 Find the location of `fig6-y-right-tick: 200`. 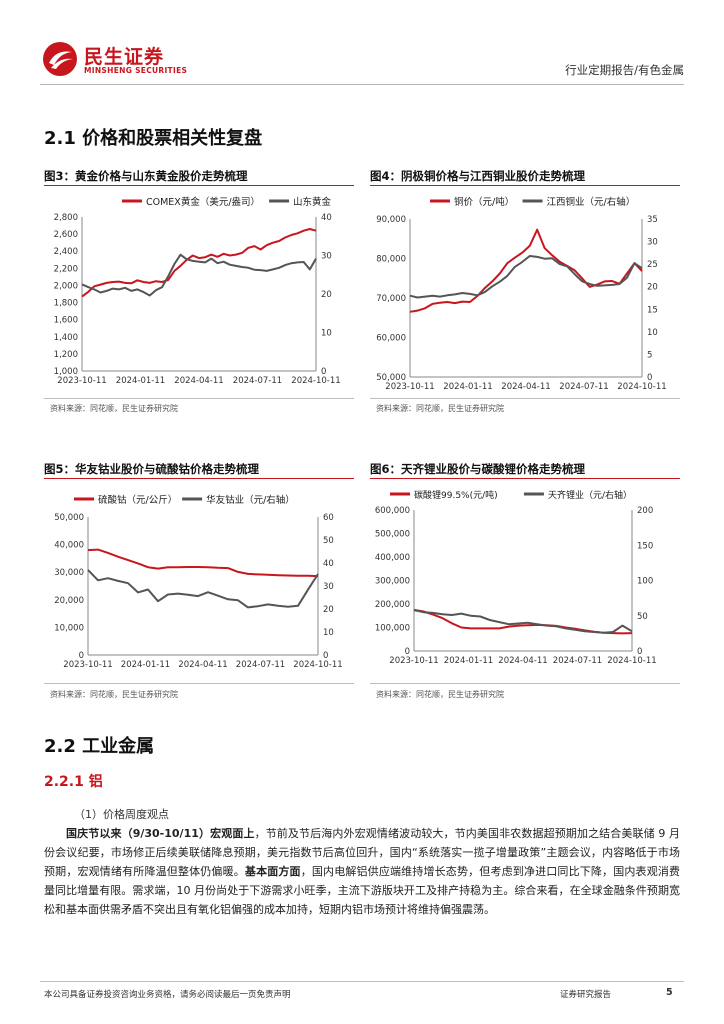

fig6-y-right-tick: 200 is located at coordinates (645, 511).